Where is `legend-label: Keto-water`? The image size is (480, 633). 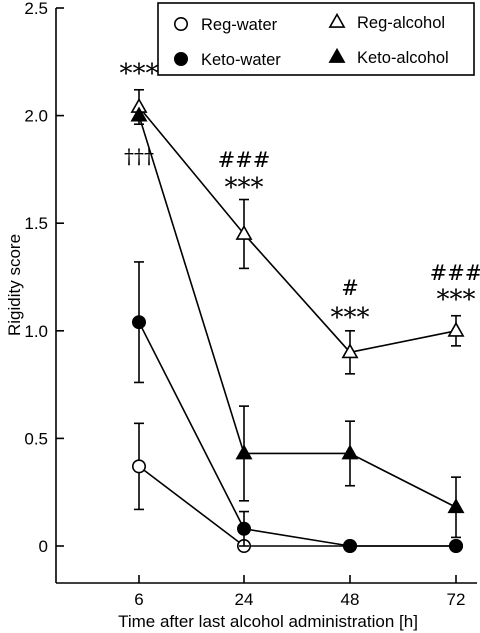
legend-label: Keto-water is located at coordinates (241, 60).